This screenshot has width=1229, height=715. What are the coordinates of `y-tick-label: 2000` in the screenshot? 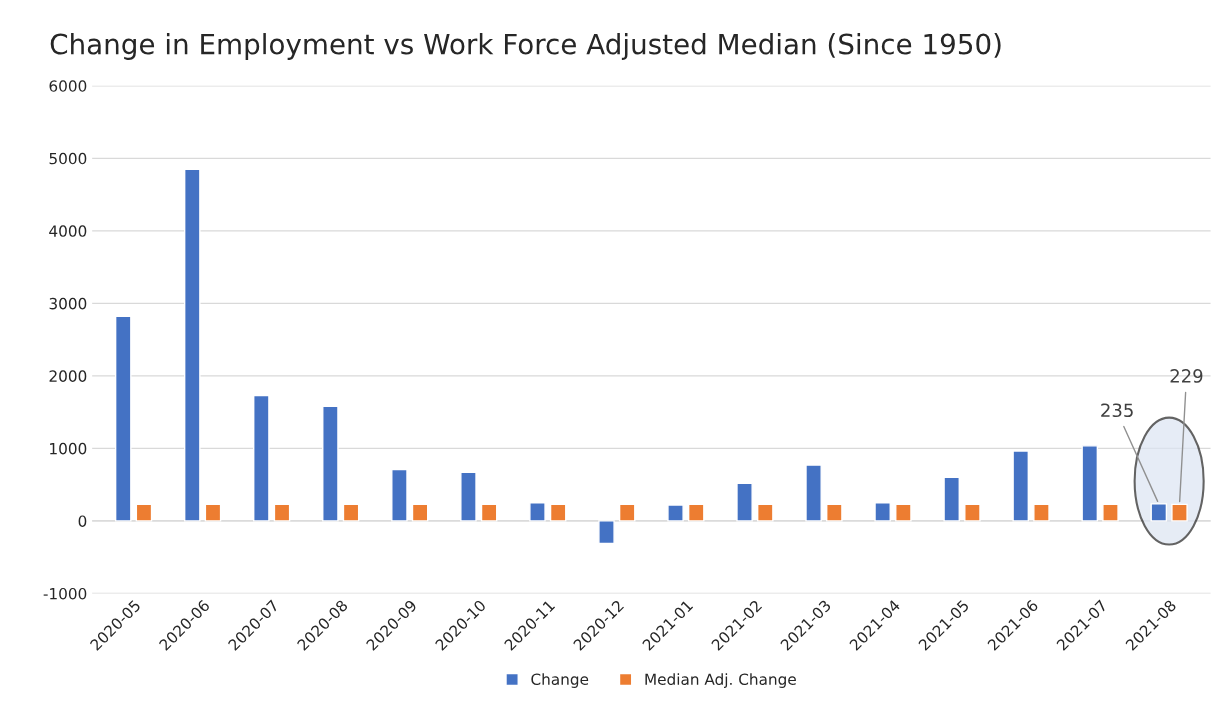 It's located at (68, 376).